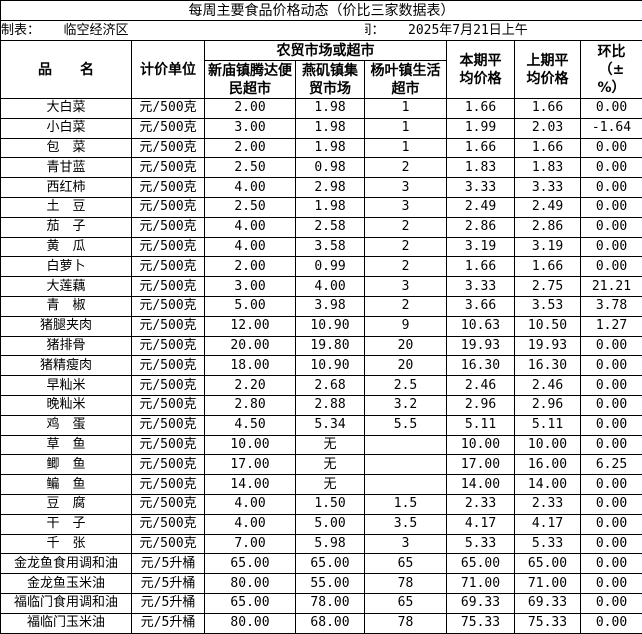  Describe the element at coordinates (406, 584) in the screenshot. I see `market3-price: 78` at that location.